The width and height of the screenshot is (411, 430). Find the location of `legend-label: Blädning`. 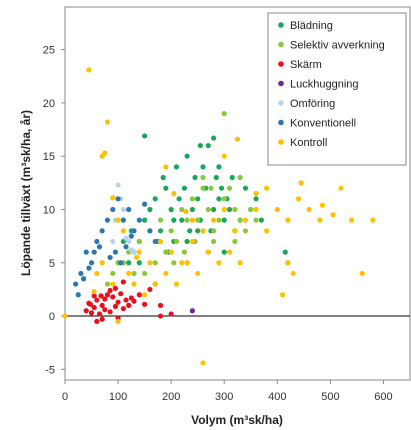

legend-label: Blädning is located at coordinates (311, 26).